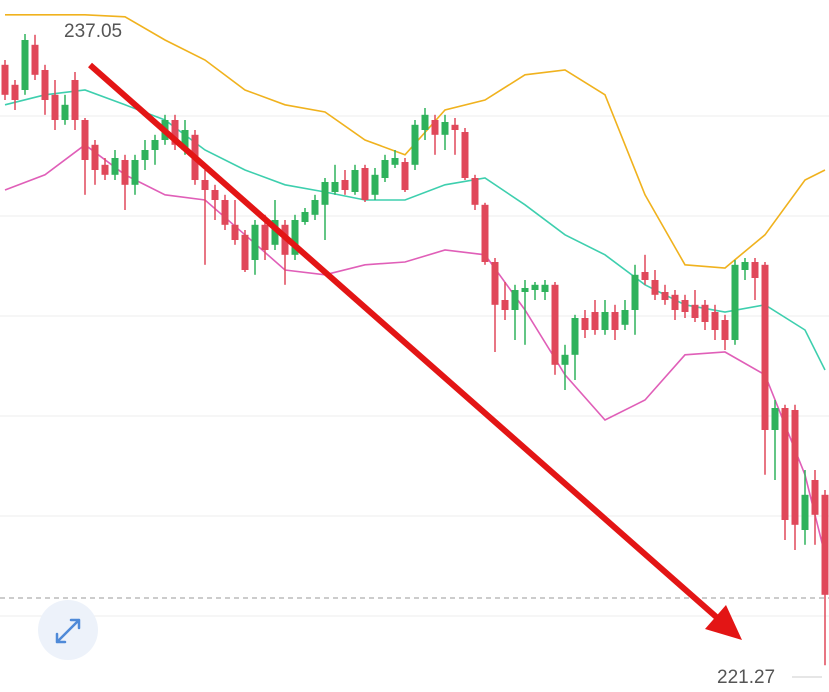 The width and height of the screenshot is (829, 692). Describe the element at coordinates (93, 31) in the screenshot. I see `high-label: 237.05` at that location.